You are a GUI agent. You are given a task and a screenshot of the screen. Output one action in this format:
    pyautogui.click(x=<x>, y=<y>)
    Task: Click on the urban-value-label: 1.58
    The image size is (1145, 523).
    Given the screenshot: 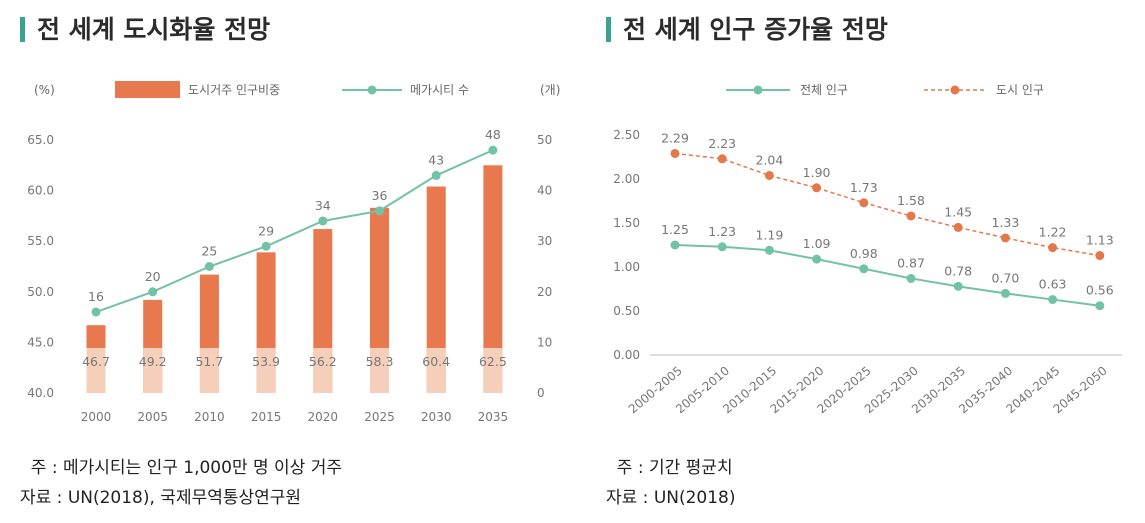 What is the action you would take?
    pyautogui.click(x=911, y=200)
    